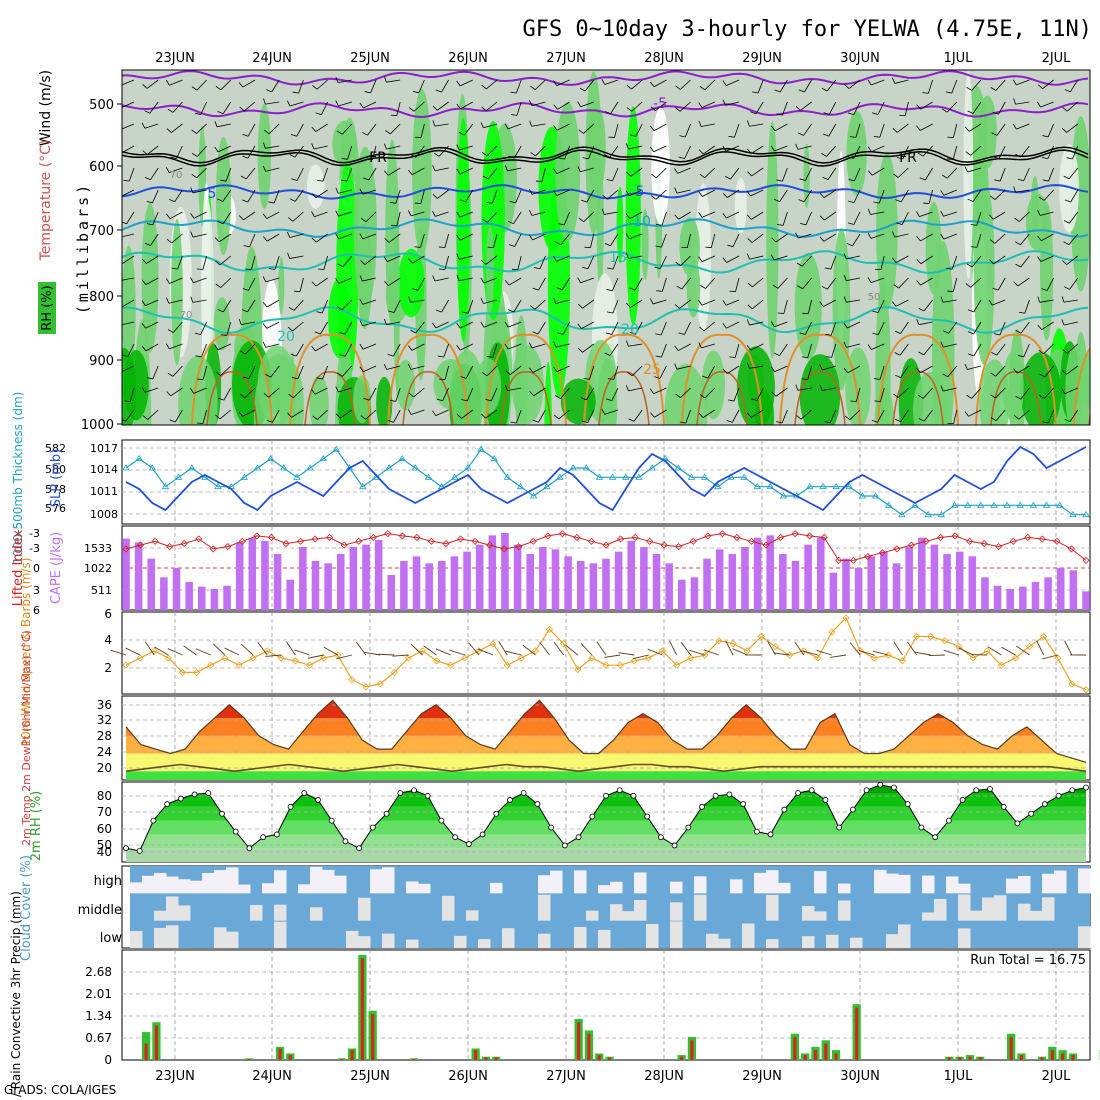  What do you see at coordinates (762, 1076) in the screenshot?
I see `date-label-bottom: 29JUN` at bounding box center [762, 1076].